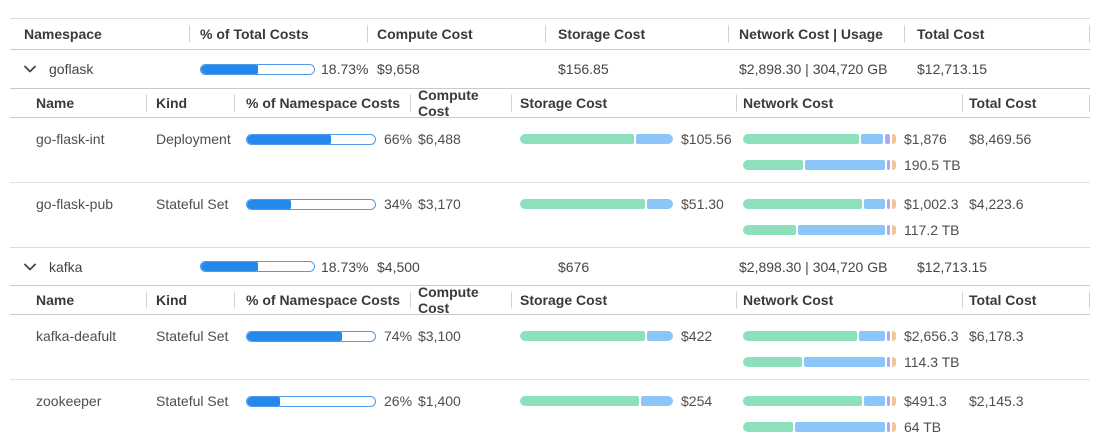 This screenshot has height=444, width=1100. I want to click on compute-cost-value: $3,100, so click(439, 336).